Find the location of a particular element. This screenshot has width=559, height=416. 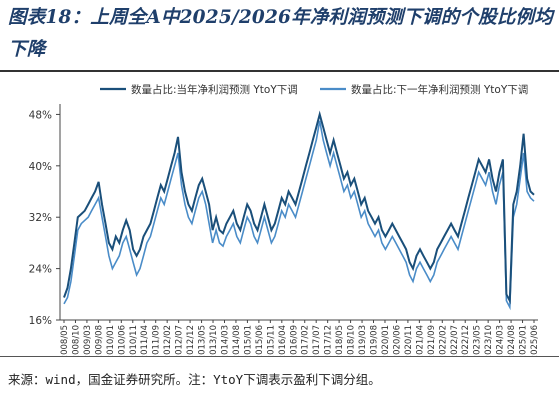

y-tick-label: 40% is located at coordinates (40, 167).